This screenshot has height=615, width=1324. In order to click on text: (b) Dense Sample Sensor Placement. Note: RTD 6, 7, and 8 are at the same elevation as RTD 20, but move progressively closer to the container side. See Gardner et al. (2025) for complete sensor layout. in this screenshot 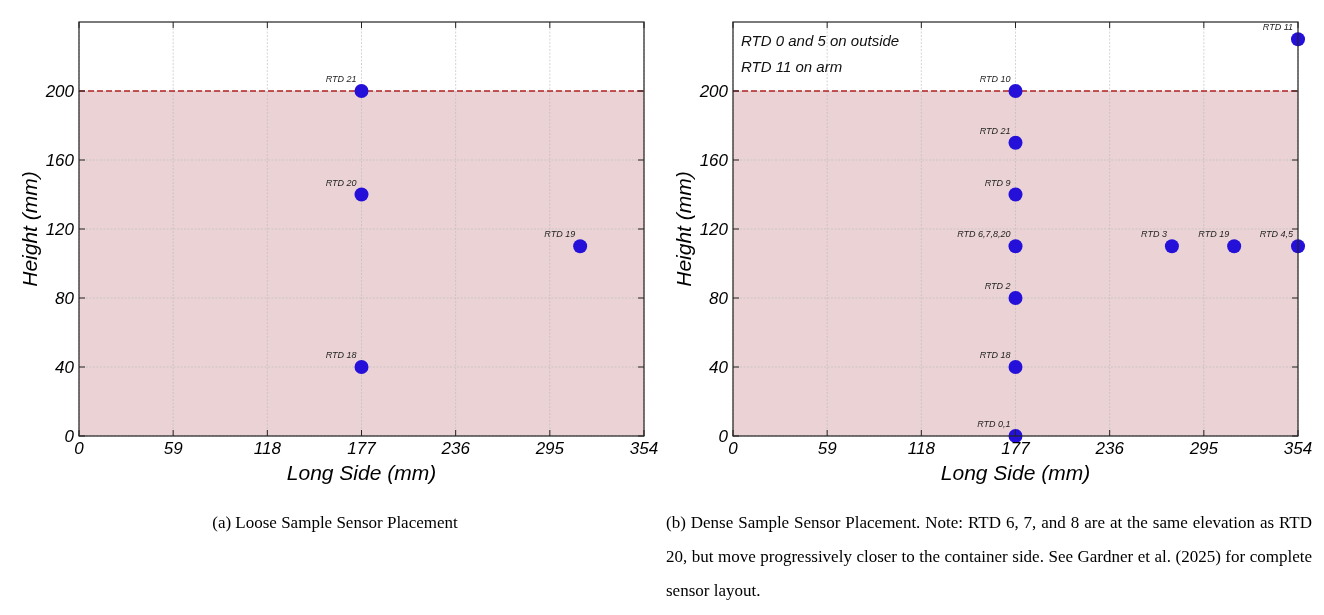, I will do `click(989, 557)`.